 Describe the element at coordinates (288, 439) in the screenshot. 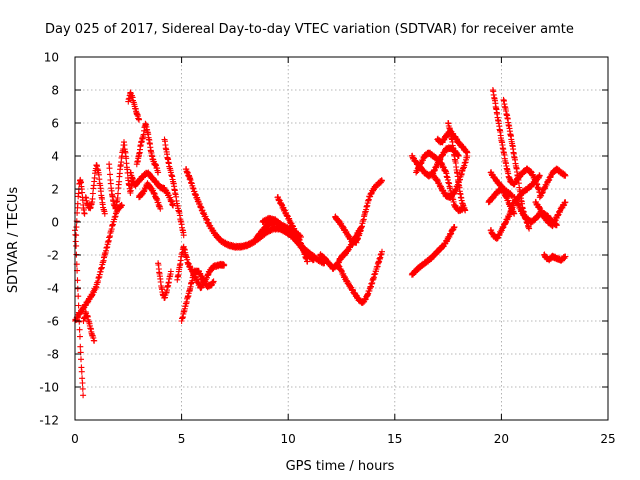

I see `x-tick-label: 10` at that location.